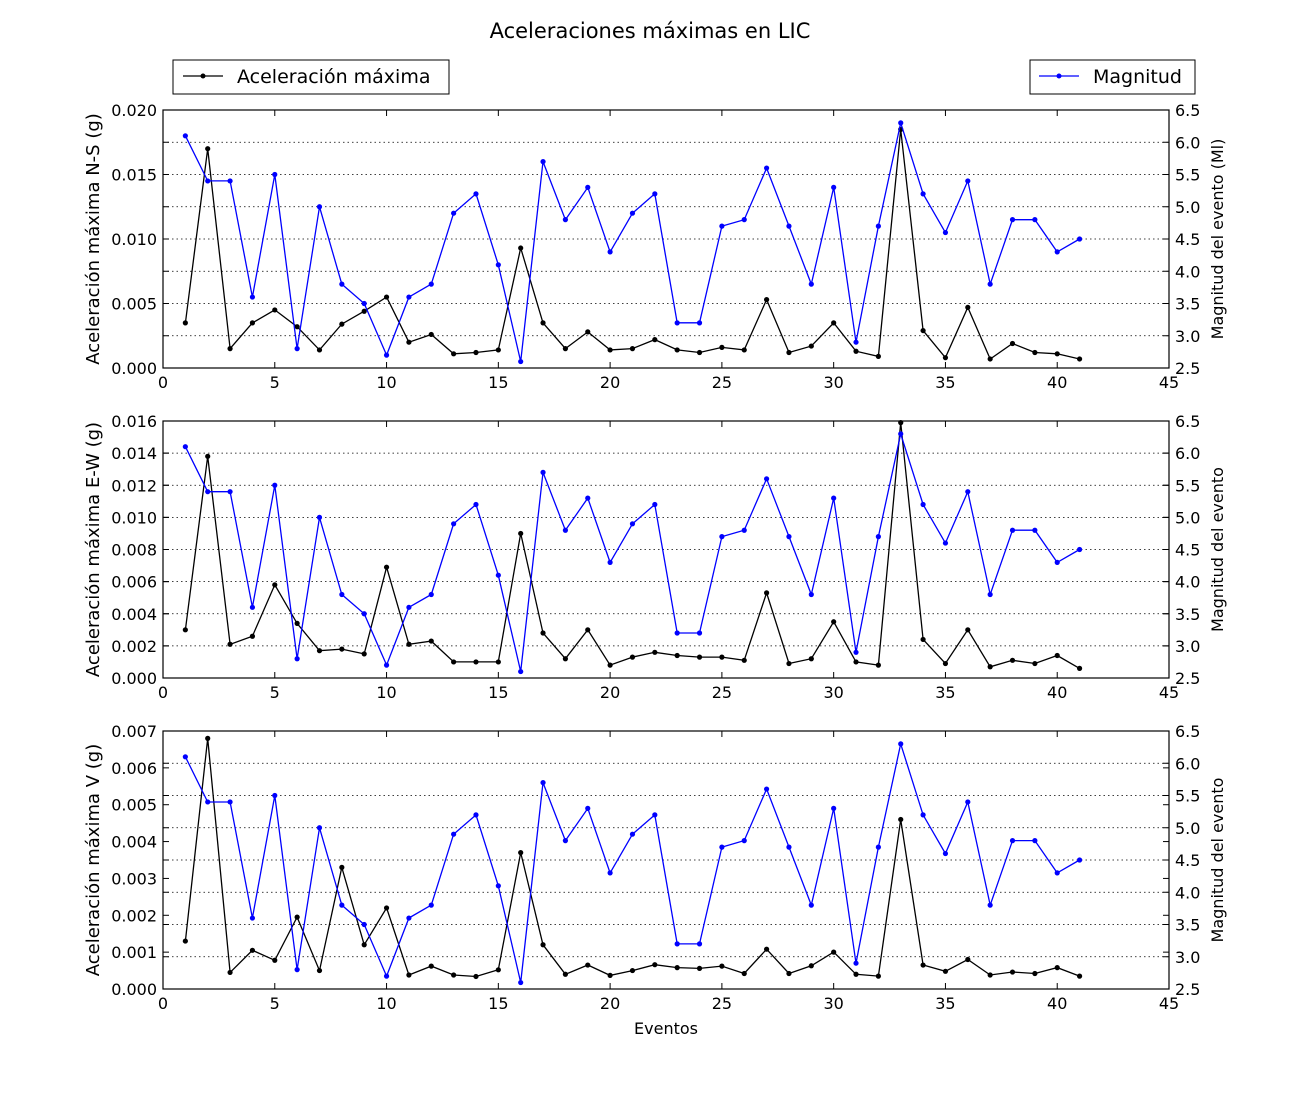  What do you see at coordinates (134, 304) in the screenshot?
I see `y-tick-label: 0.005` at bounding box center [134, 304].